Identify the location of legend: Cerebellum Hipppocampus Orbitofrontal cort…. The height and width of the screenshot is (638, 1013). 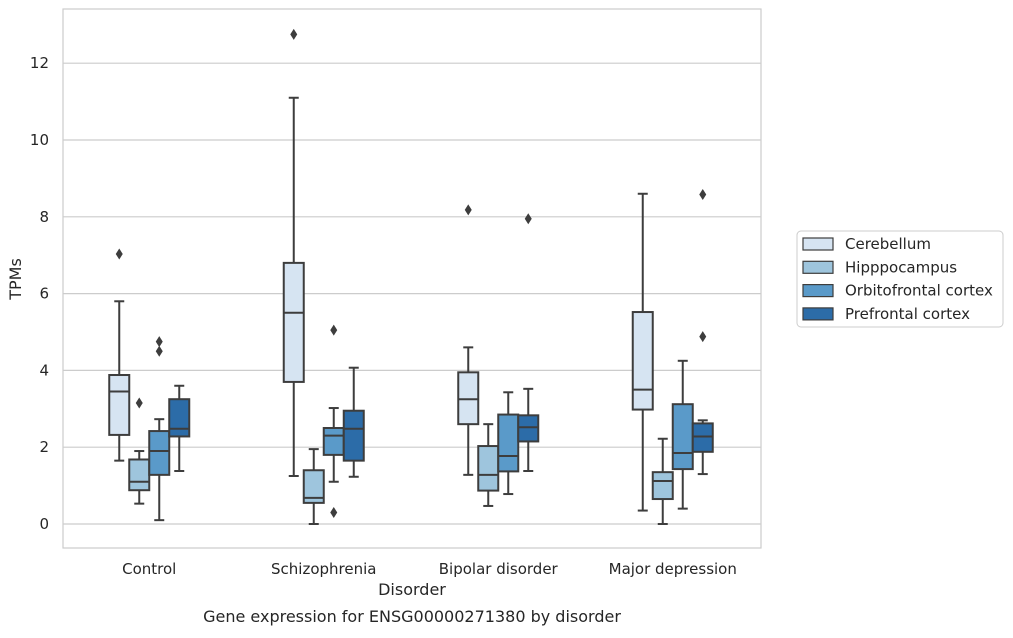
(900, 279).